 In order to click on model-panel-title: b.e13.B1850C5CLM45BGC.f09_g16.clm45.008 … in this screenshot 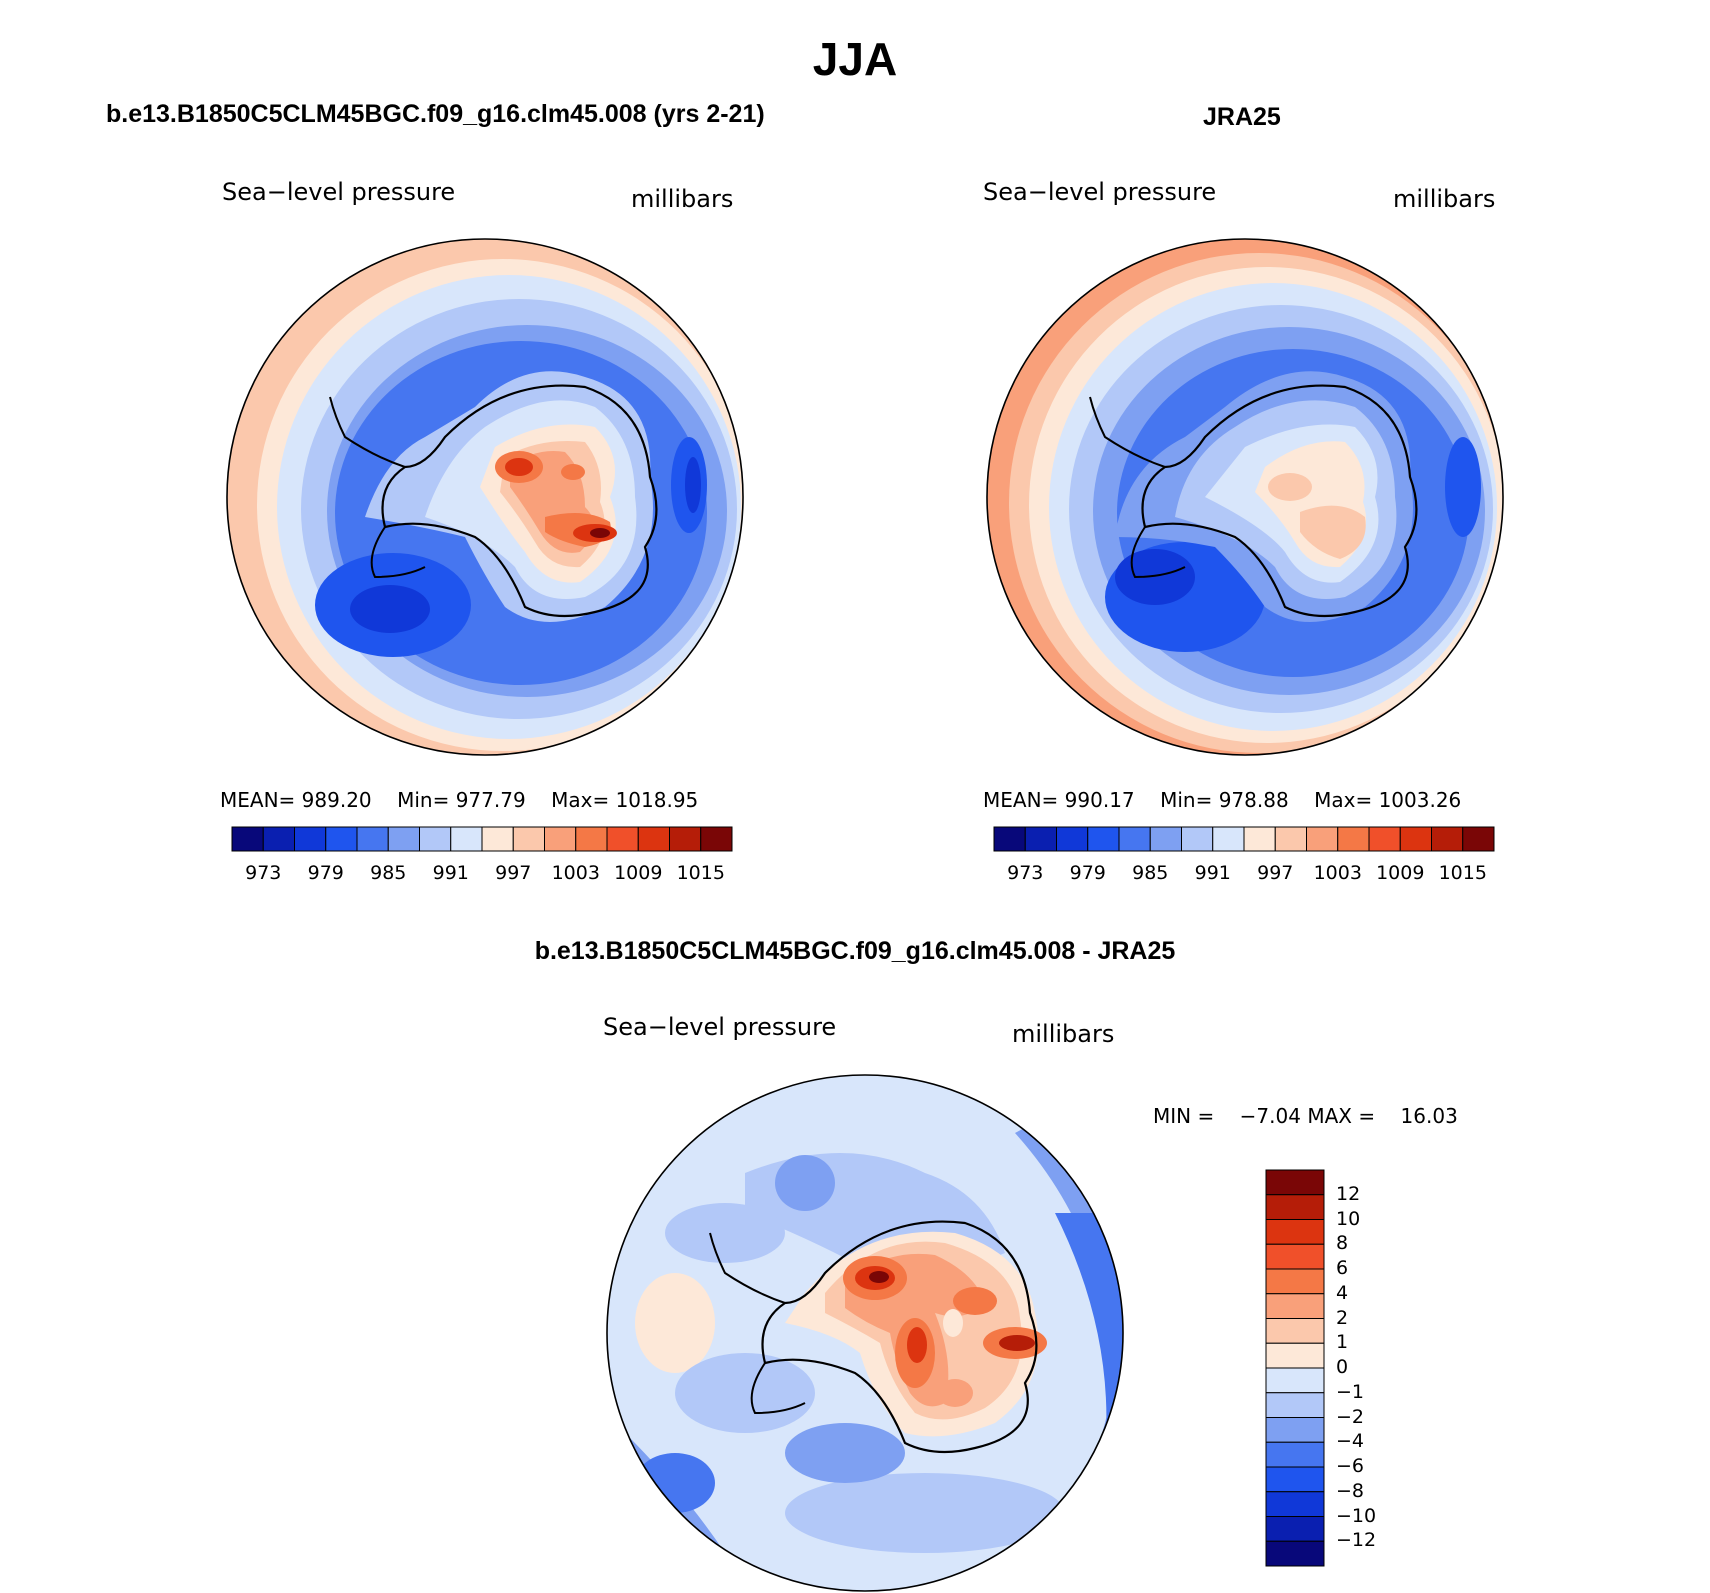, I will do `click(435, 114)`.